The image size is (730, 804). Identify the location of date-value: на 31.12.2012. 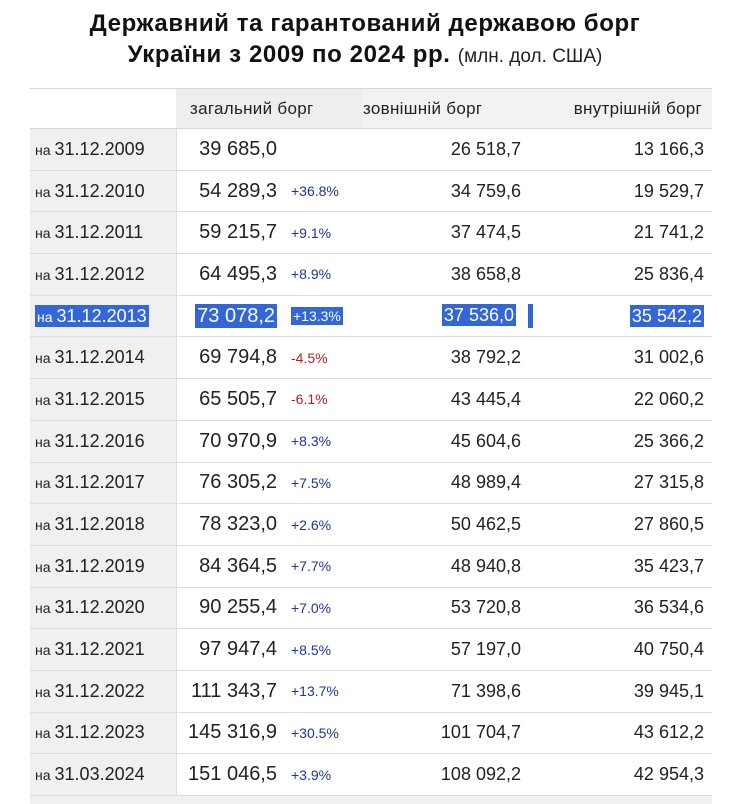
(90, 274).